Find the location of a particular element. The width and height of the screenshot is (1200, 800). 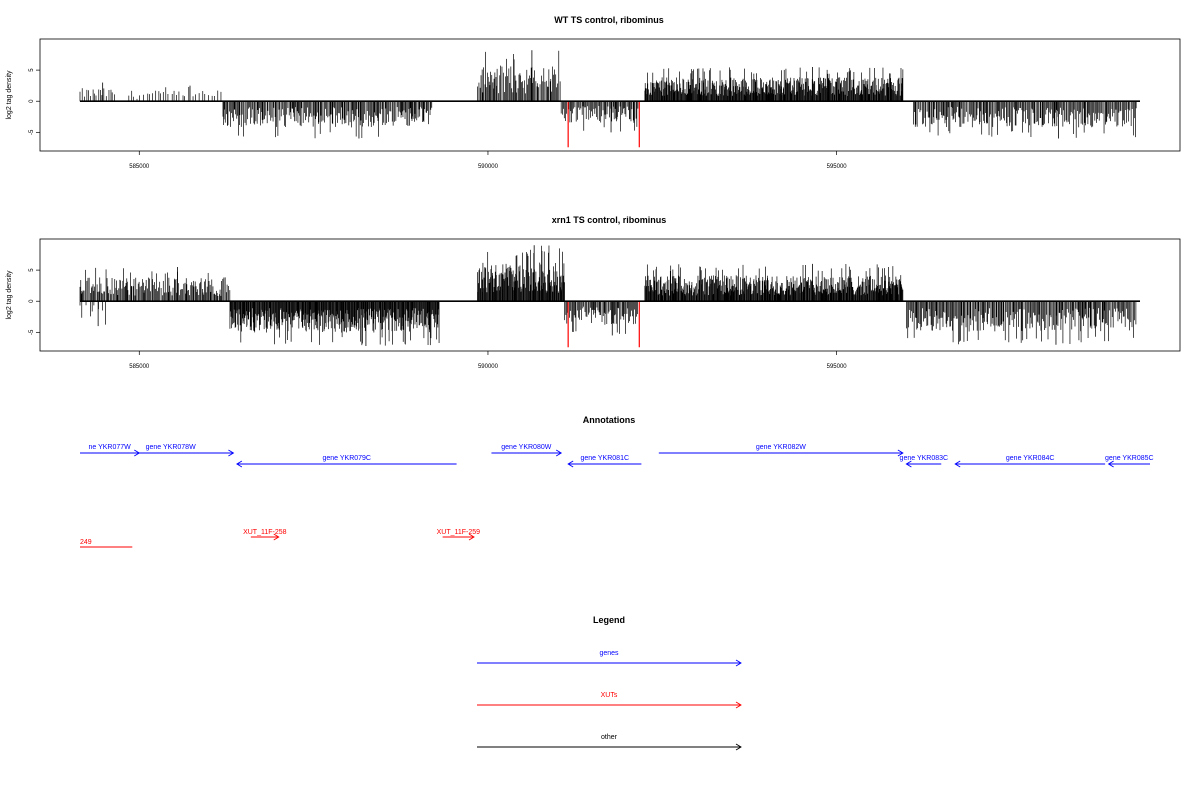

xut-label: XUT_11F-258 is located at coordinates (265, 532).